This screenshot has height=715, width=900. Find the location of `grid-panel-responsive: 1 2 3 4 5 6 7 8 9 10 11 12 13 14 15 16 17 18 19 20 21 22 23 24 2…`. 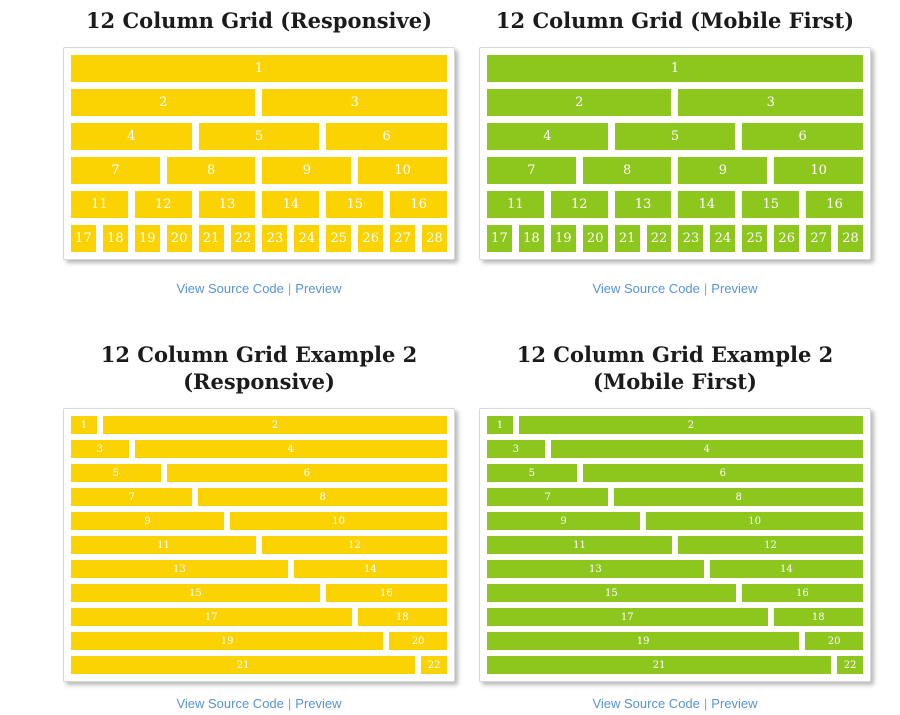

grid-panel-responsive: 1 2 3 4 5 6 7 8 9 10 11 12 13 14 15 16 17 18 19 20 21 22 23 24 2… is located at coordinates (259, 153).